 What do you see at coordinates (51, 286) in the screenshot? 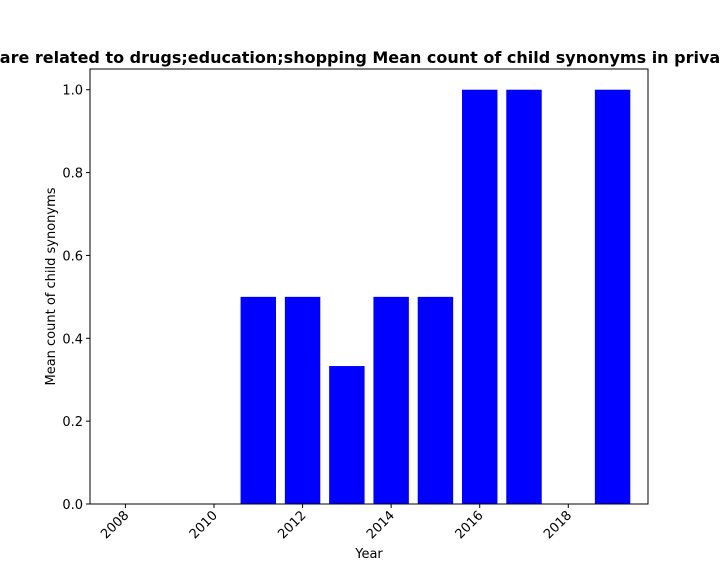
I see `y-axis-label: Mean count of child synonyms` at bounding box center [51, 286].